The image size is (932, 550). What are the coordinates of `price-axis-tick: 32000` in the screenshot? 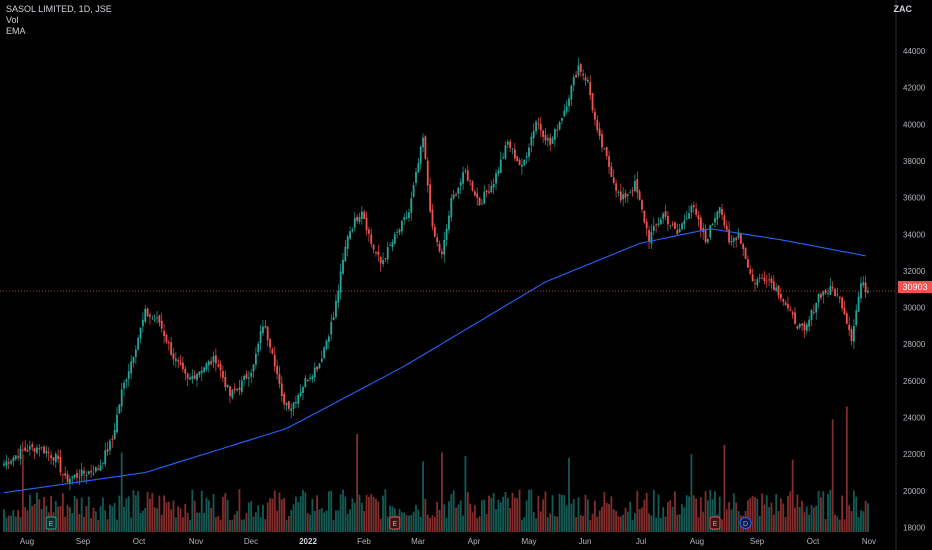 It's located at (914, 271).